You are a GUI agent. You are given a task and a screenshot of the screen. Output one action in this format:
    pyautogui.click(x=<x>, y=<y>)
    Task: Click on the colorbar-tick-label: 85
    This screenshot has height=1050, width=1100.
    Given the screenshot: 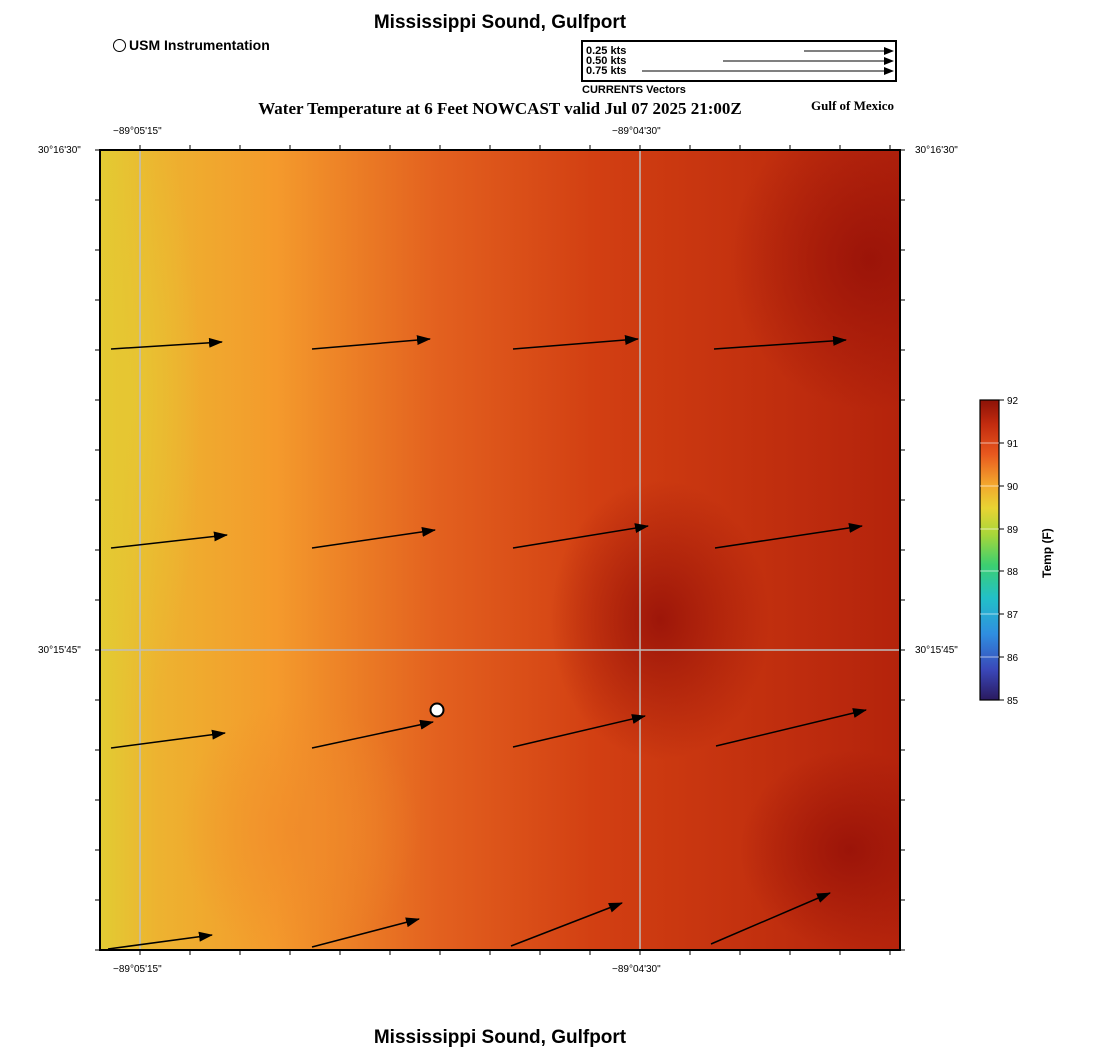 What is the action you would take?
    pyautogui.click(x=1013, y=701)
    